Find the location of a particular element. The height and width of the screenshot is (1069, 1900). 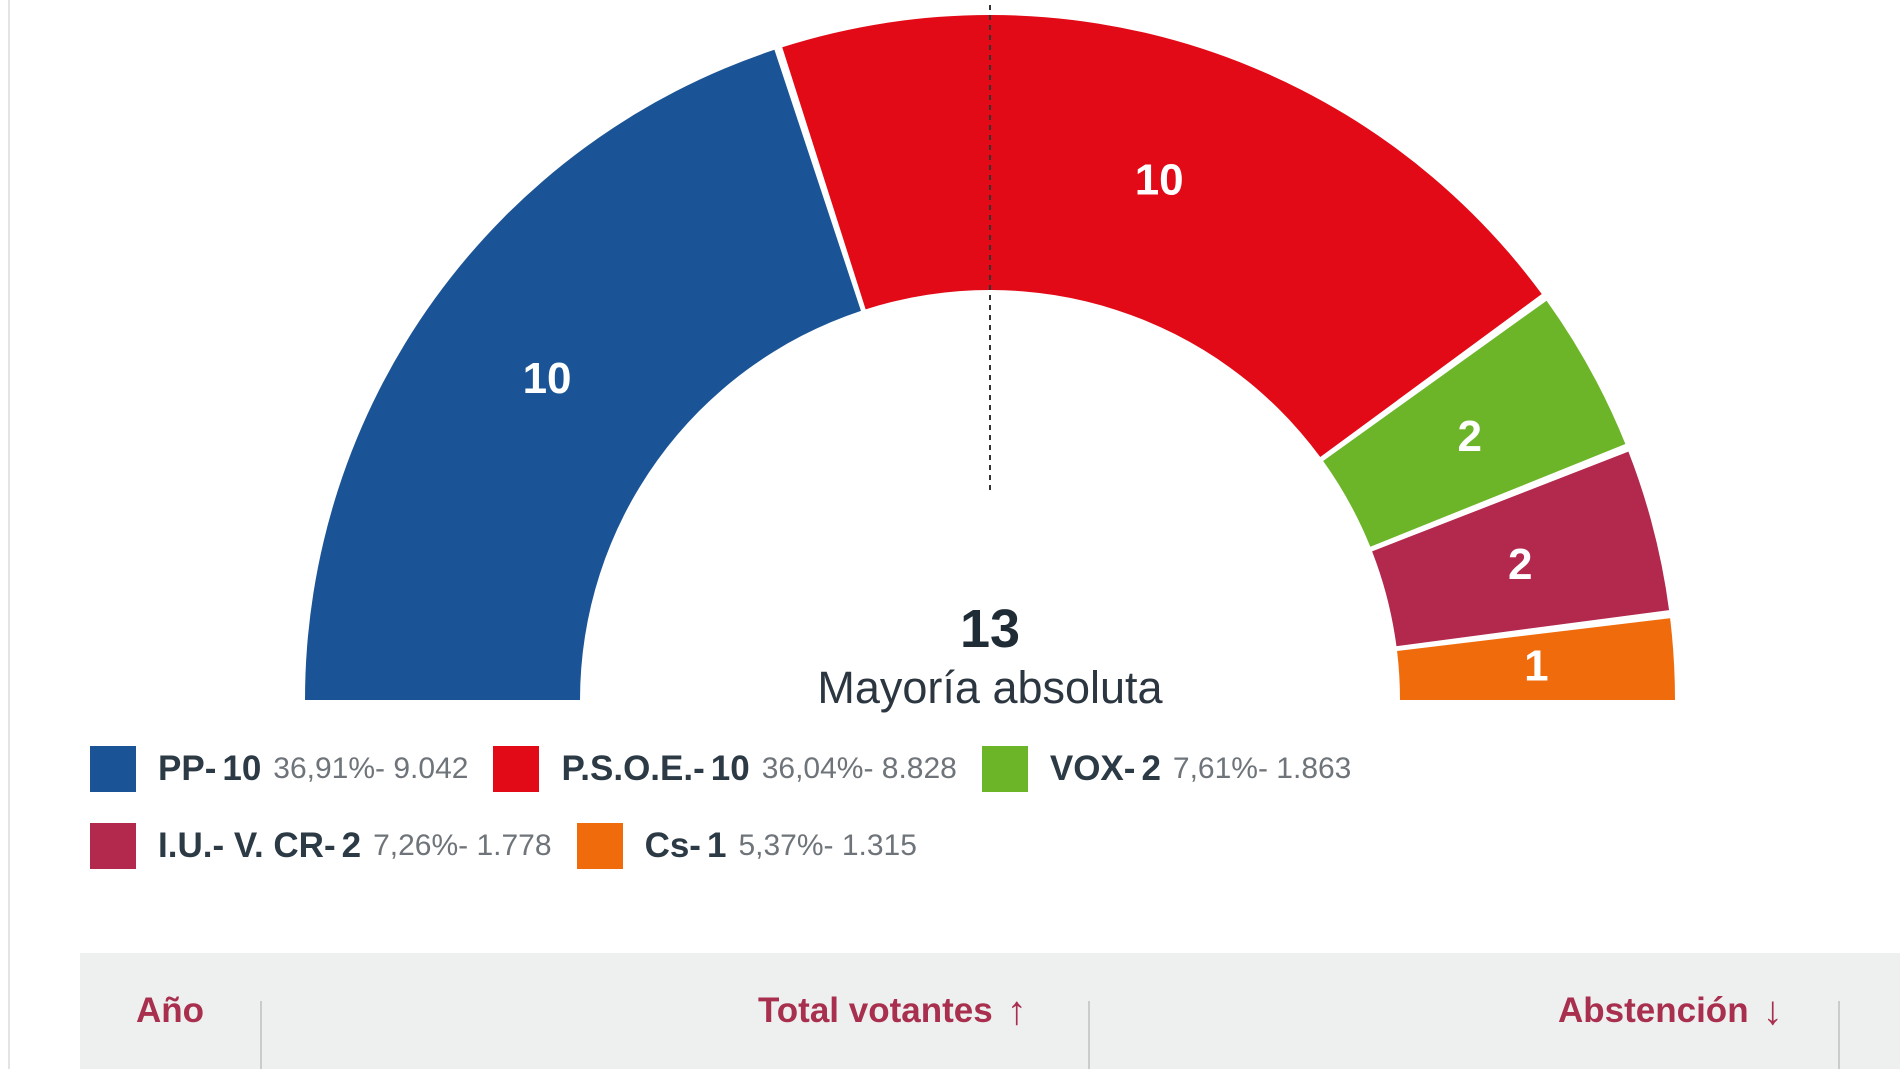

seat-count-pp: 10 is located at coordinates (547, 378).